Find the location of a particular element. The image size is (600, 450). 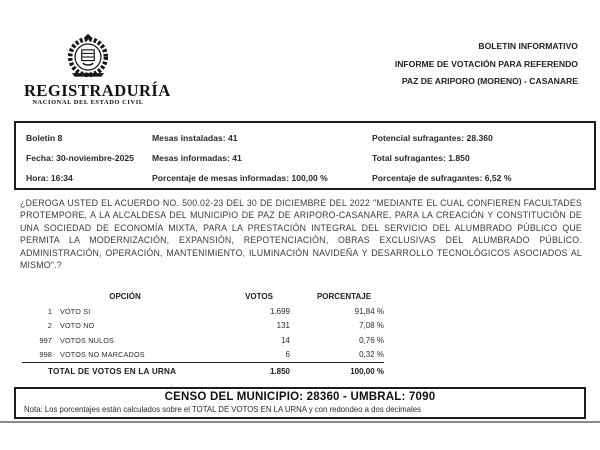

report-header-line1: BOLETIN INFORMATIVO is located at coordinates (528, 46).